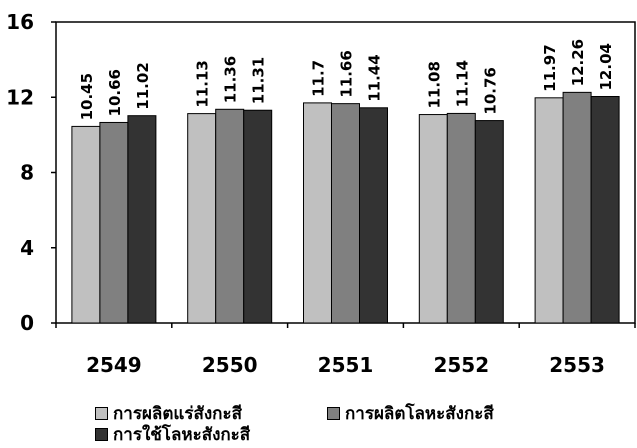 This screenshot has width=637, height=448. I want to click on x-tick-label: 2551, so click(346, 365).